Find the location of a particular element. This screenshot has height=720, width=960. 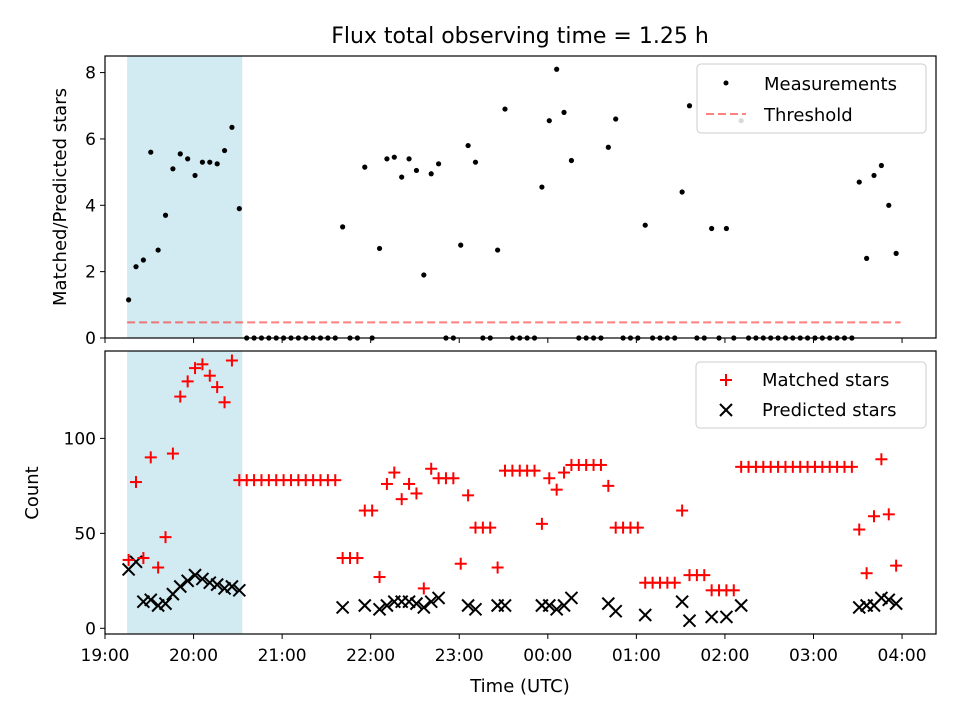

bottom-legend: Matched stars Predicted stars is located at coordinates (811, 395).